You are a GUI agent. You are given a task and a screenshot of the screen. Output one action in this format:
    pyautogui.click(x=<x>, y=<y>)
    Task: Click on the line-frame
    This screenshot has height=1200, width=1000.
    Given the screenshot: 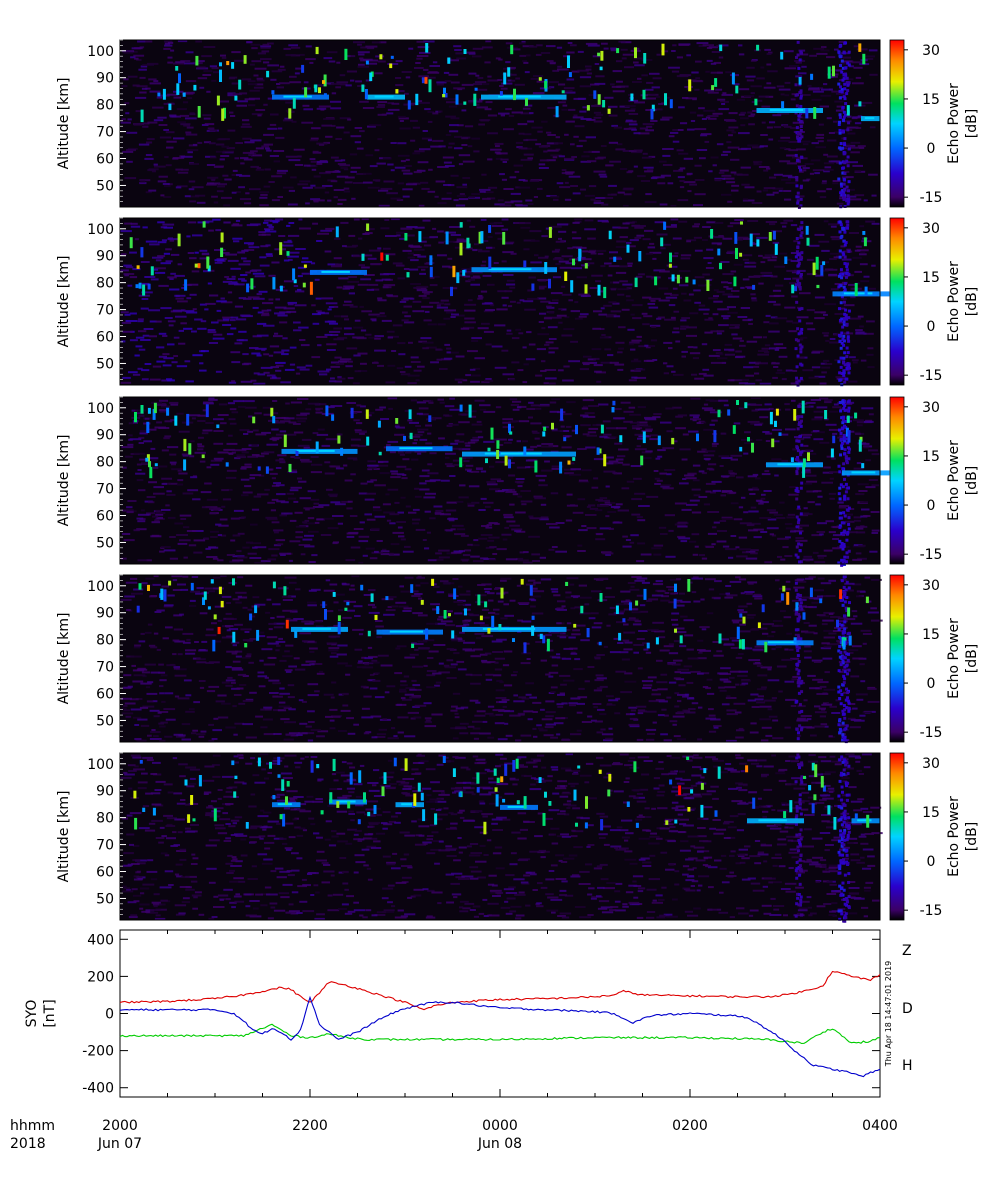 What is the action you would take?
    pyautogui.click(x=500, y=1013)
    